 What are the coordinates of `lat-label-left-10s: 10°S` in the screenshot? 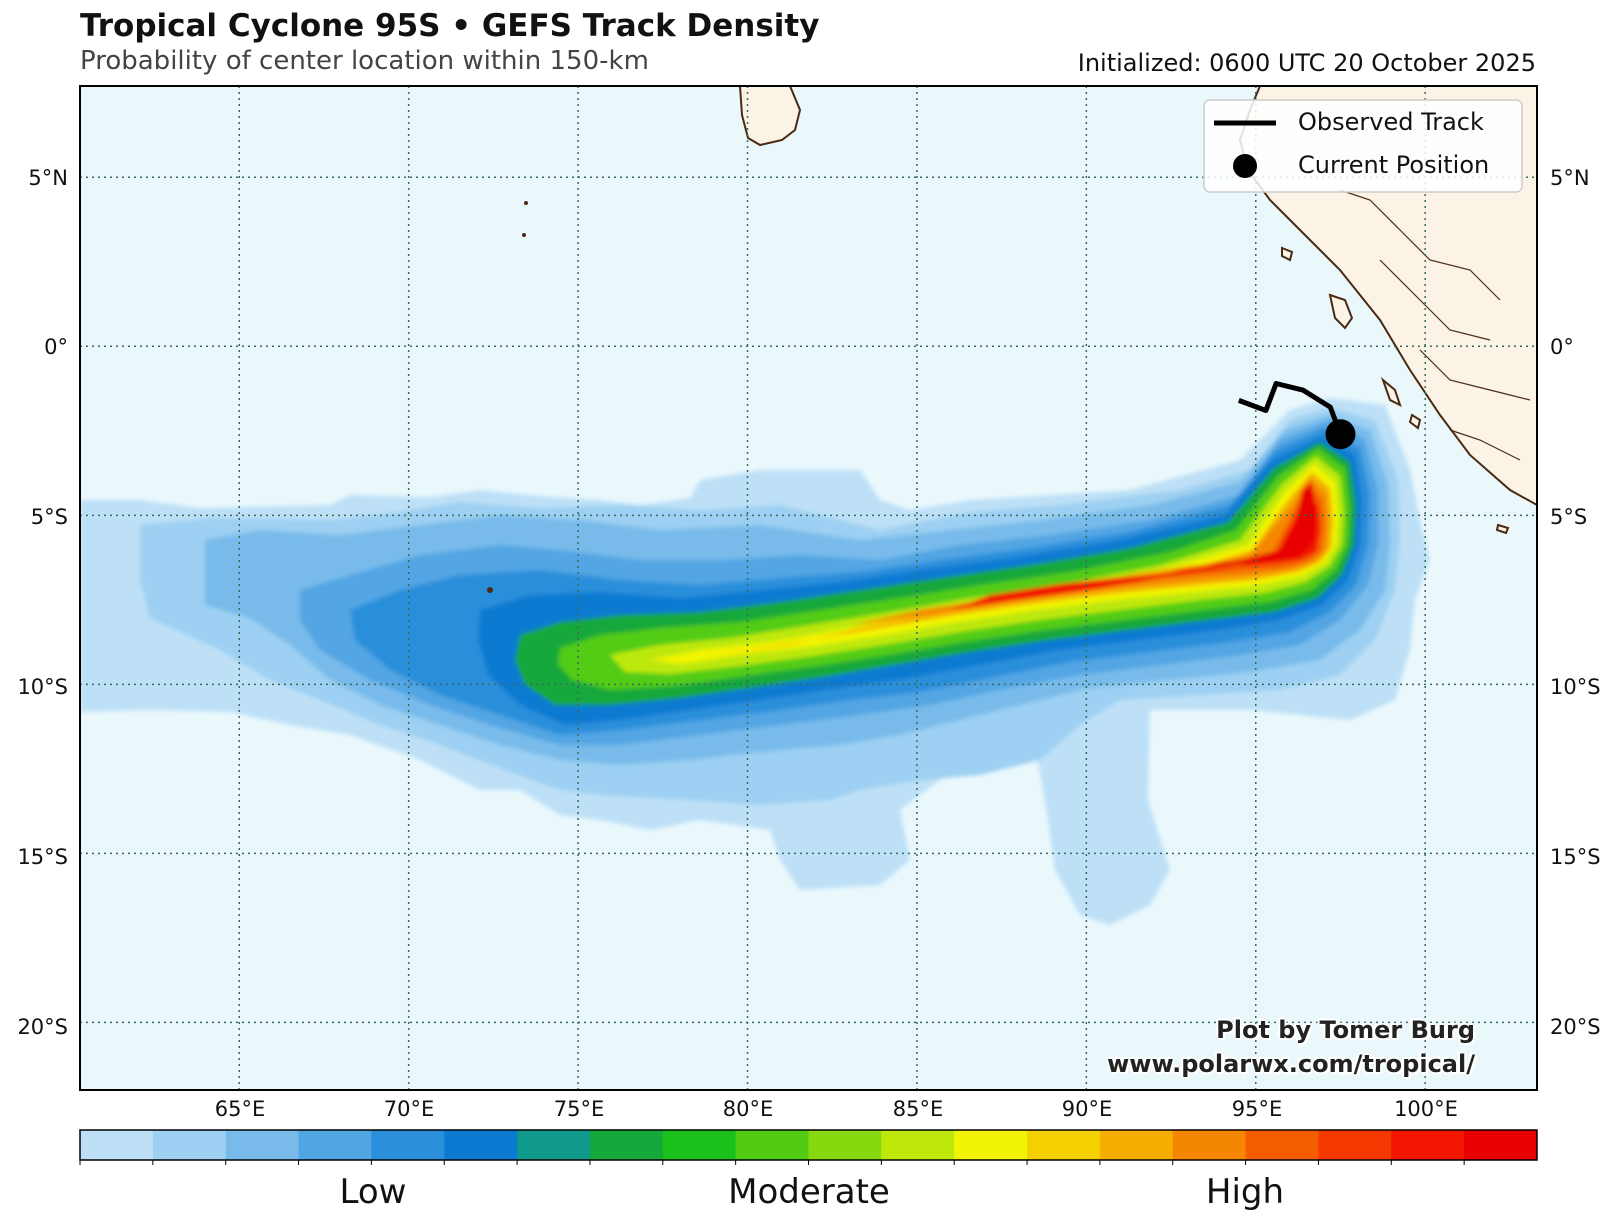 It's located at (42, 687).